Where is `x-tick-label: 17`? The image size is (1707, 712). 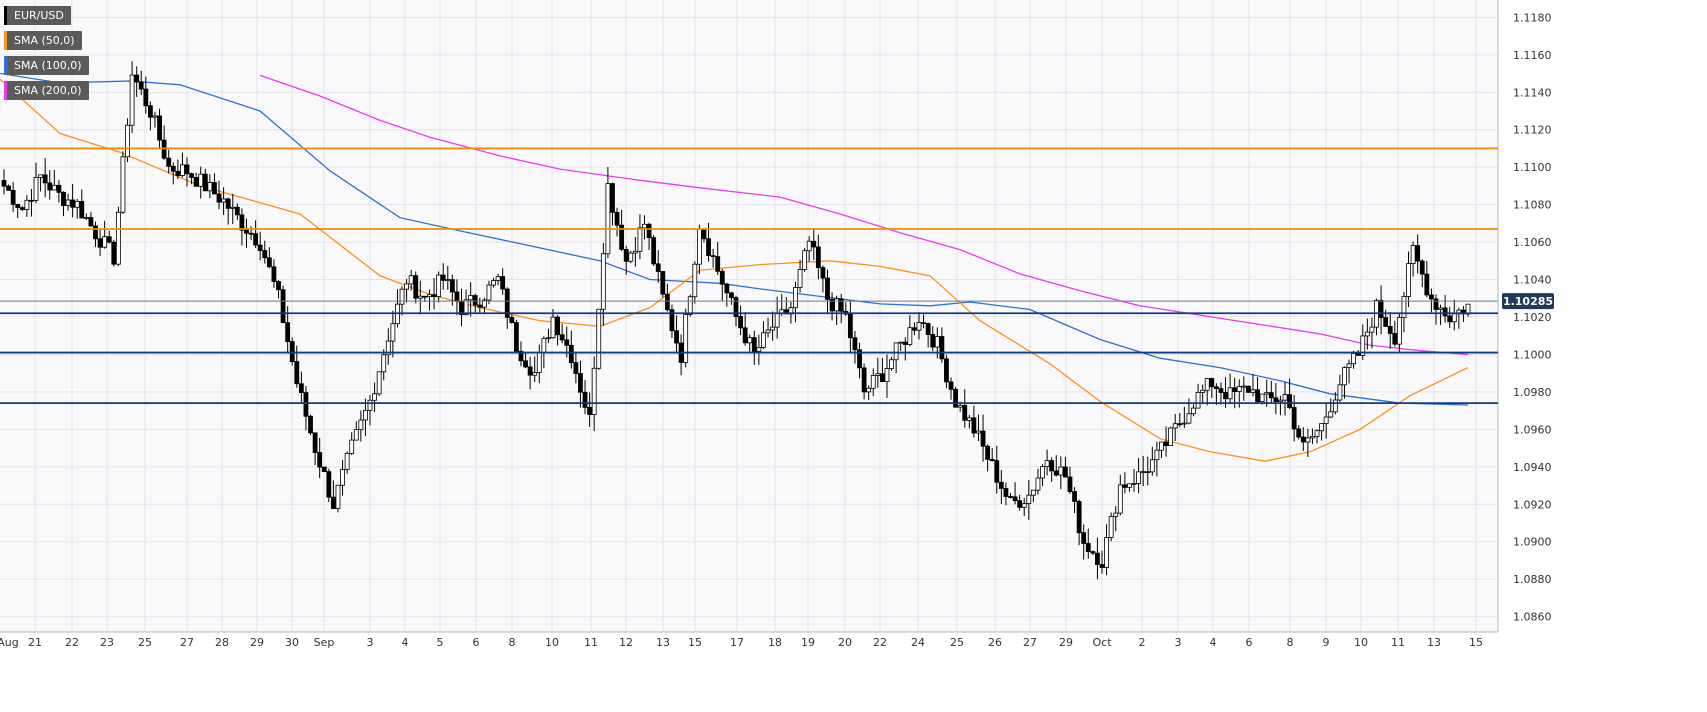
x-tick-label: 17 is located at coordinates (737, 642).